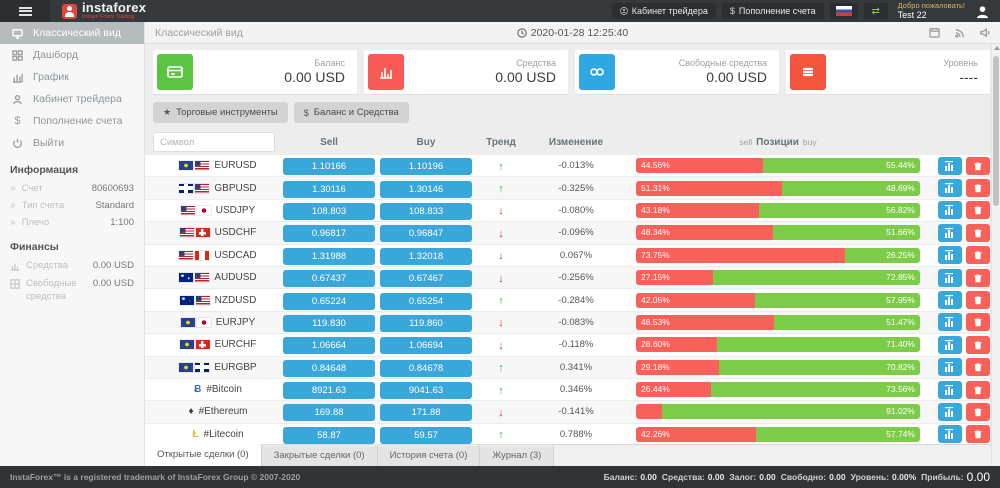 This screenshot has height=488, width=1000. What do you see at coordinates (72, 55) in the screenshot?
I see `sidebar-item-dashboard: Дашборд` at bounding box center [72, 55].